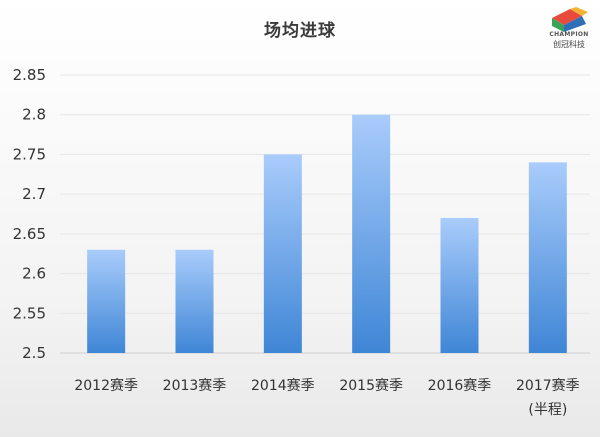 This screenshot has height=437, width=600. What do you see at coordinates (29, 214) in the screenshot?
I see `y-axis-tick-labels: 2.5 2.55 2.6 2.65 2.7 2.75 2.8 2.85` at bounding box center [29, 214].